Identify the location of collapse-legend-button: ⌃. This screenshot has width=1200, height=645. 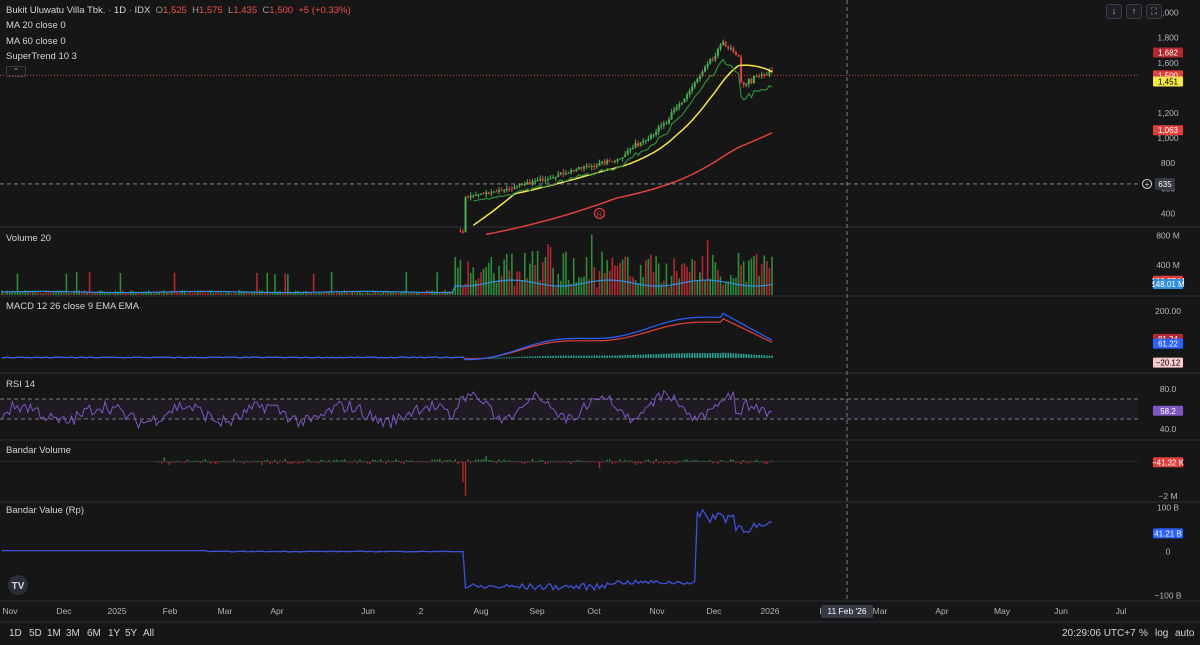
(16, 71).